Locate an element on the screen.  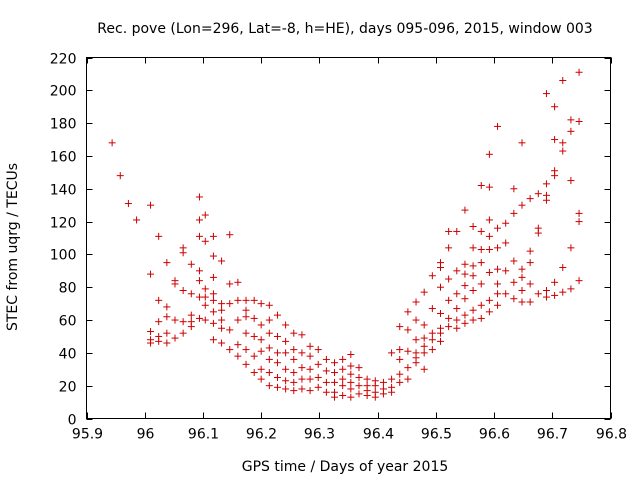
y-tick-label: 160 is located at coordinates (63, 158).